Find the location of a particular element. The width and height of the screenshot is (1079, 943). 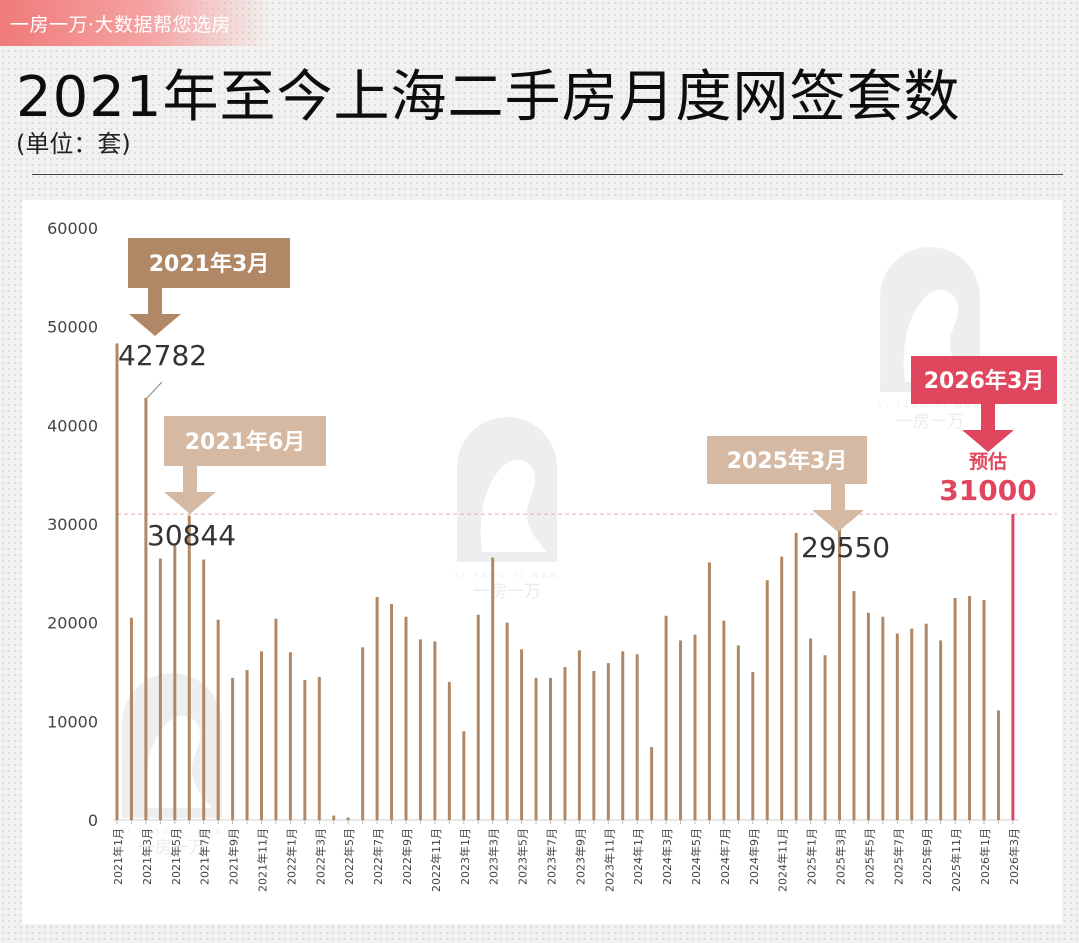

callout-2025-03-label: 2025年3月 is located at coordinates (787, 461).